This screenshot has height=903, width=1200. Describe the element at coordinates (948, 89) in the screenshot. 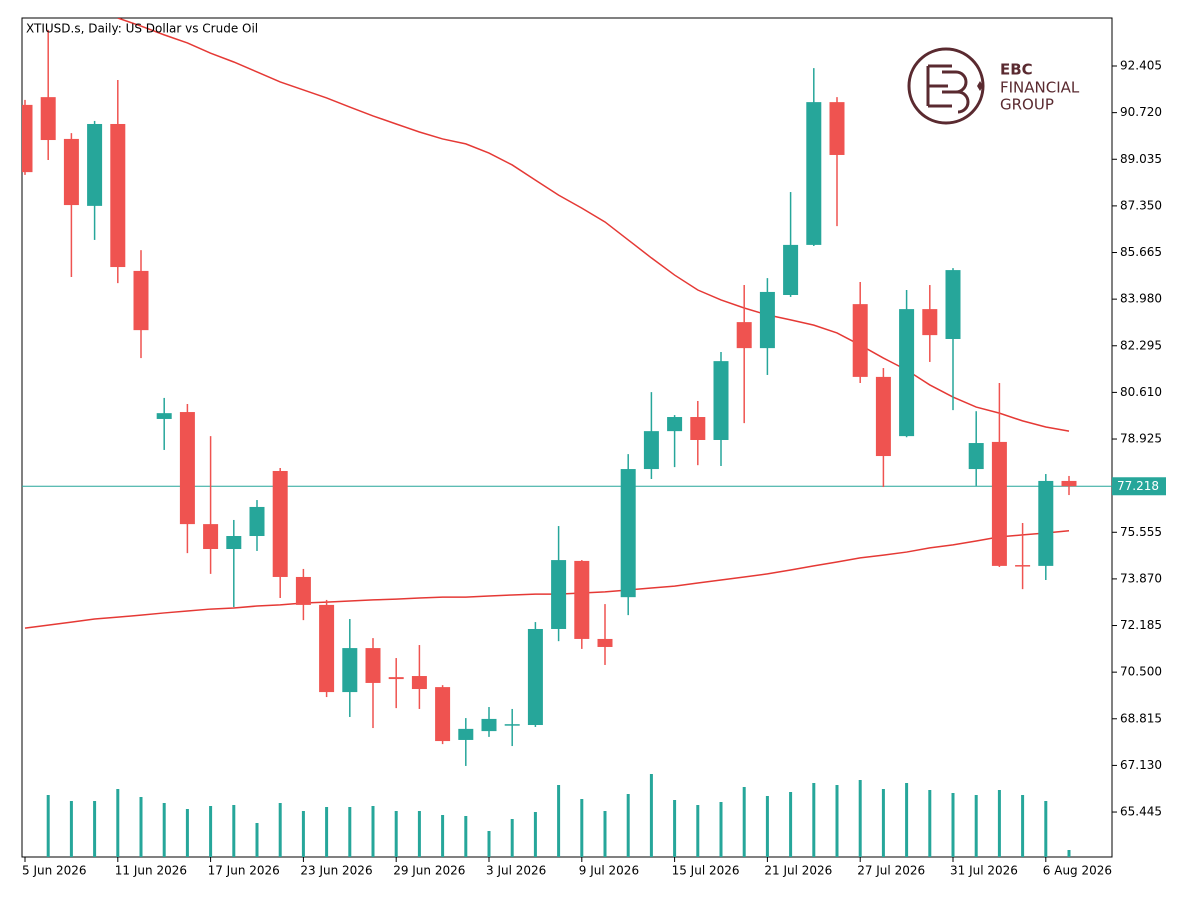

I see `logo-mark` at that location.